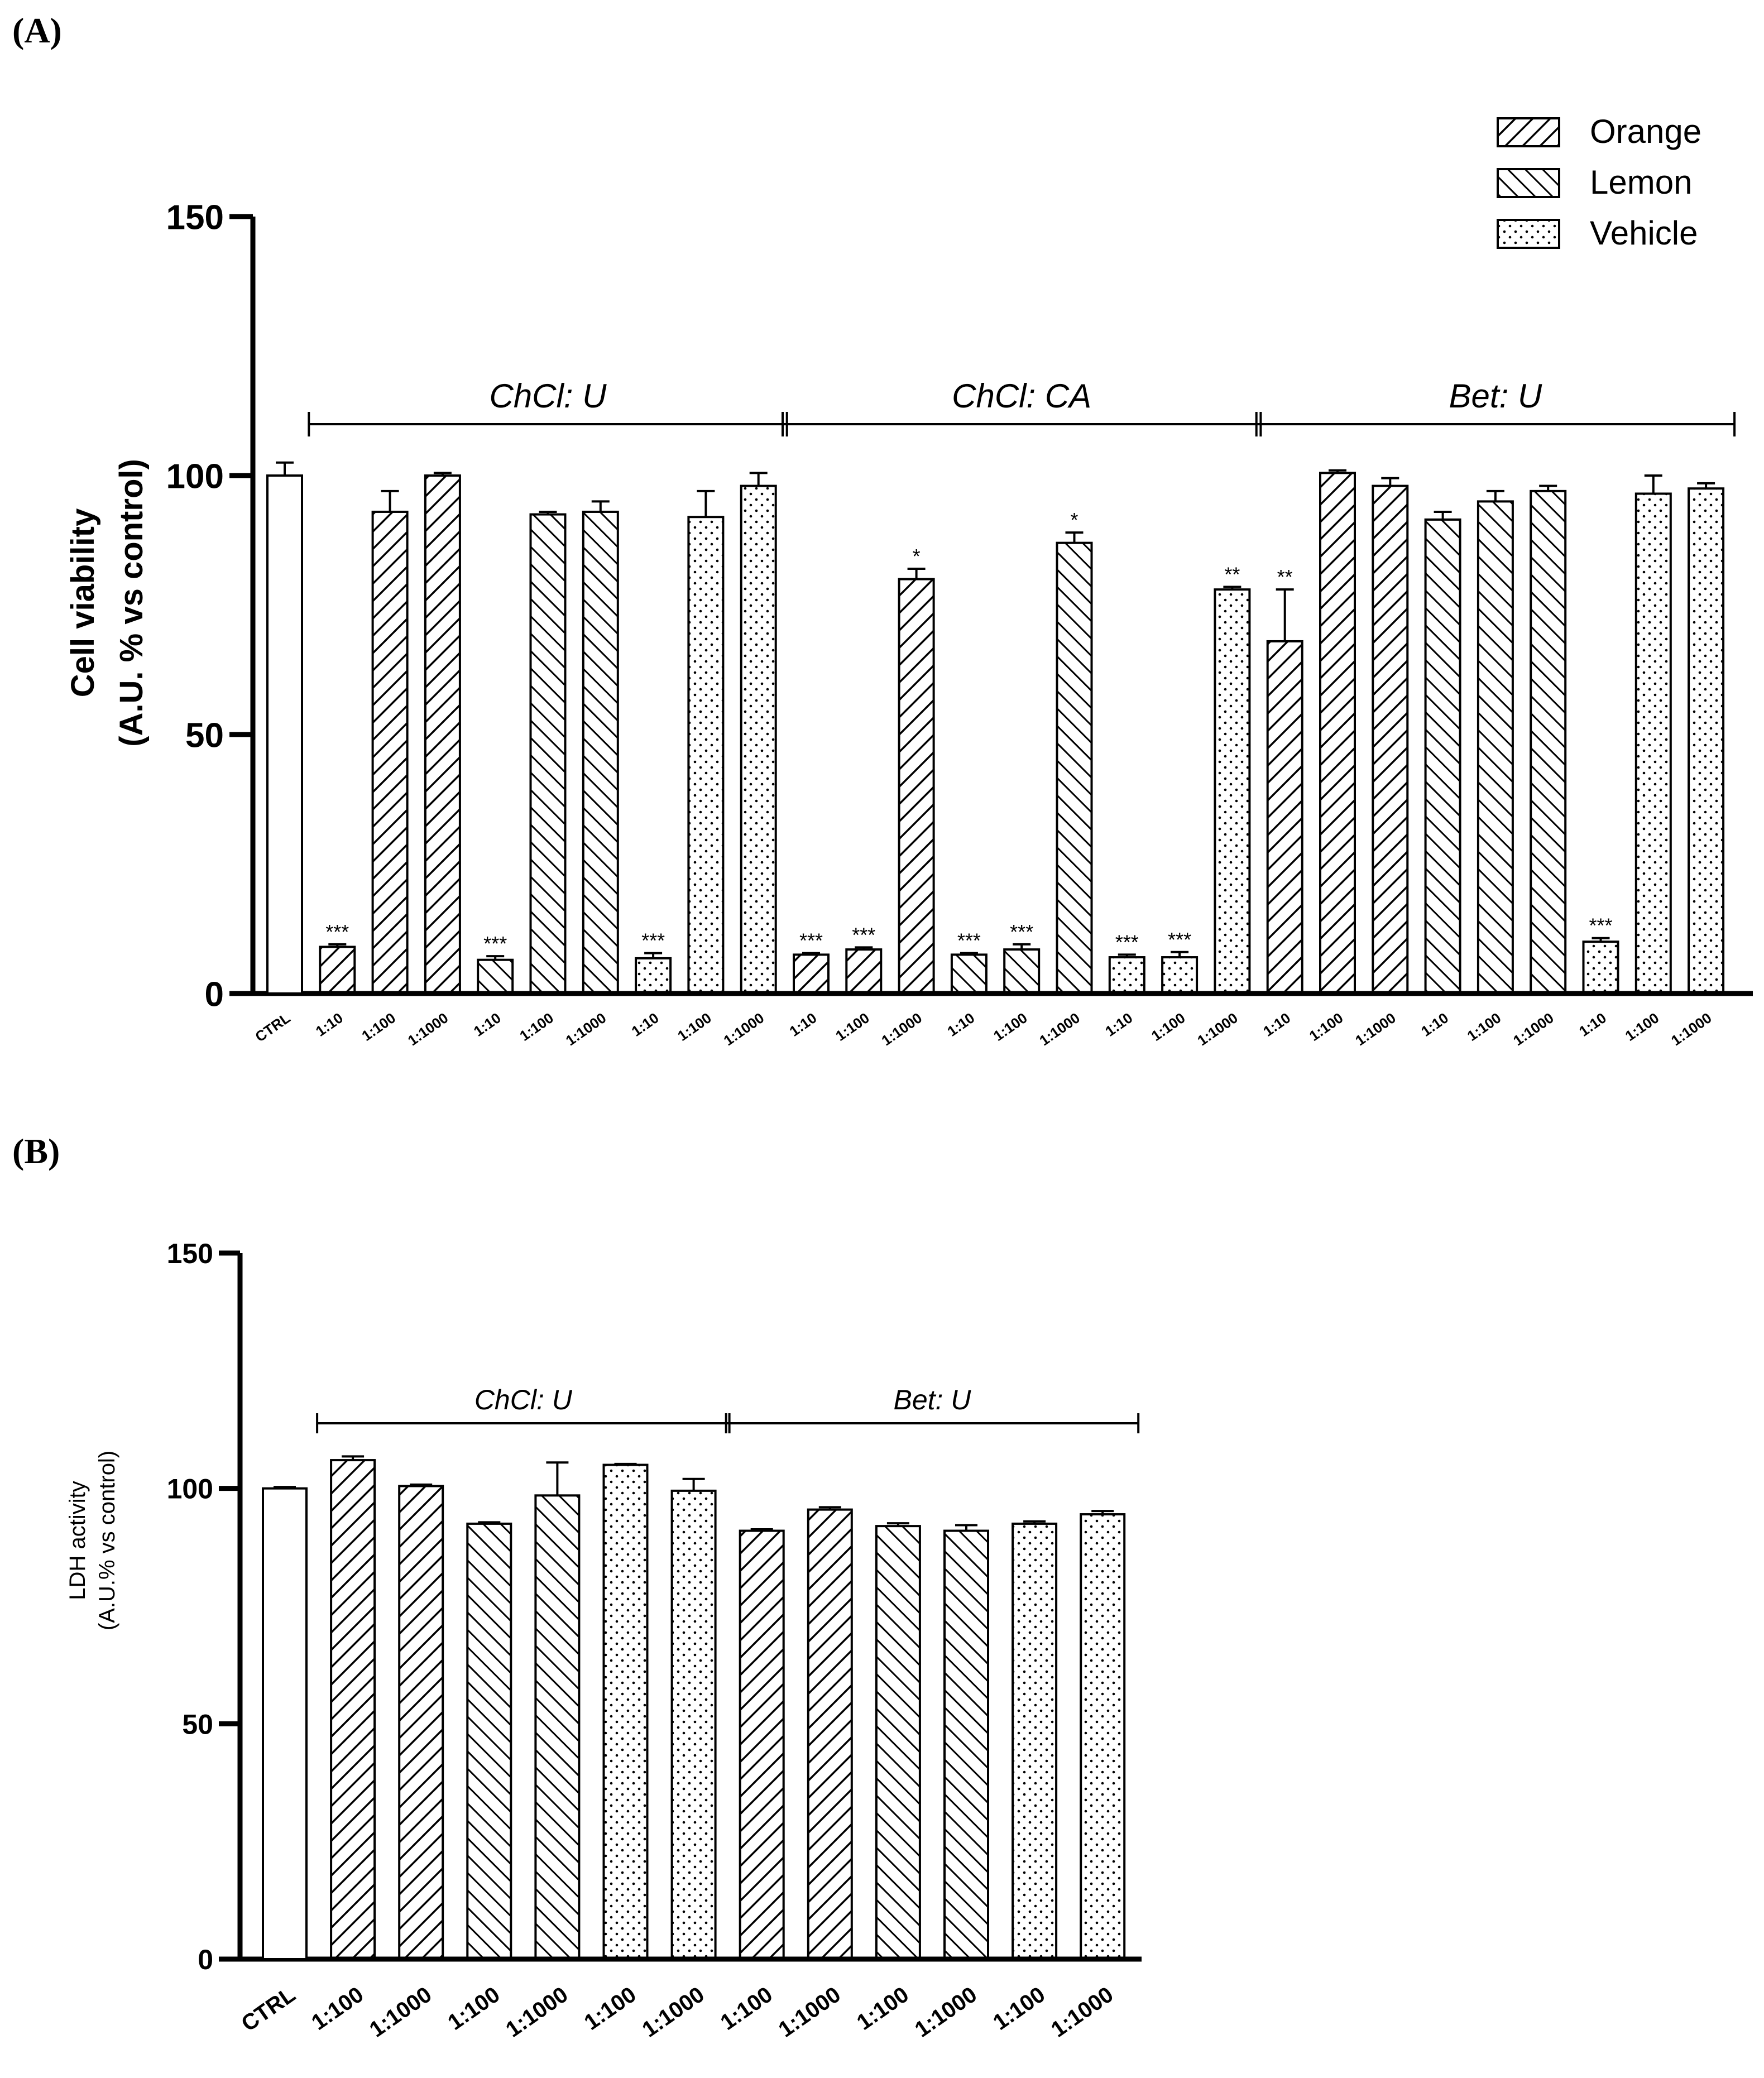 This screenshot has height=2078, width=1764. I want to click on y-axis-label-line2: (A.U.% vs control), so click(107, 1540).